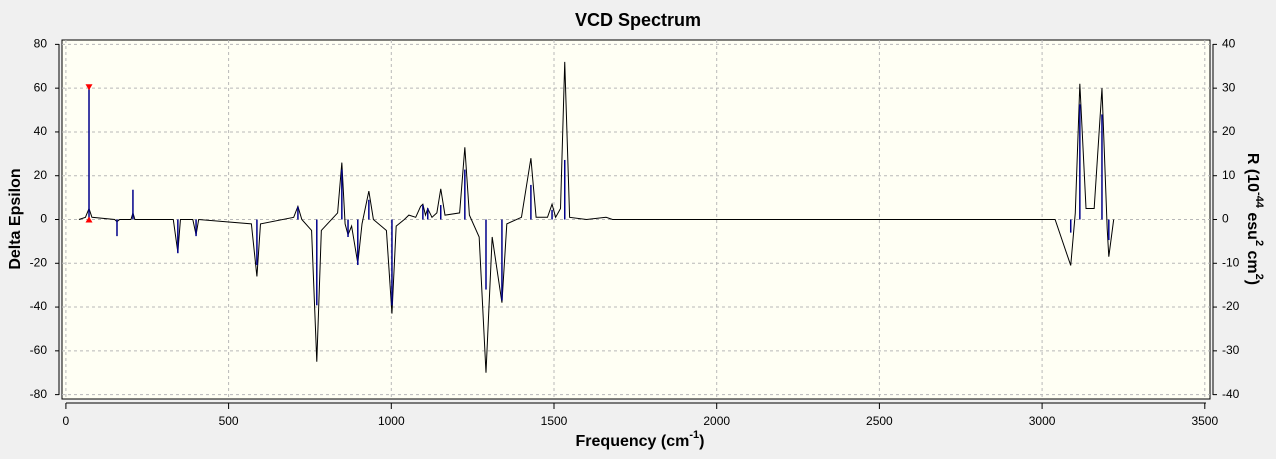  Describe the element at coordinates (1229, 131) in the screenshot. I see `y2-tick-label: 20` at that location.